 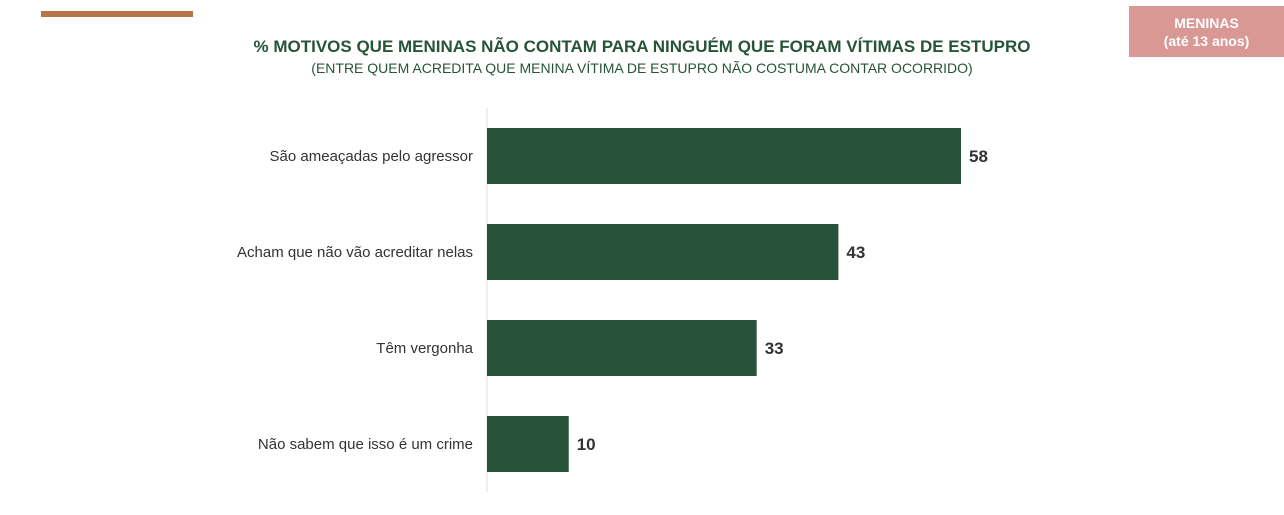 I want to click on category-label: São ameaçadas pelo agressor, so click(x=371, y=156).